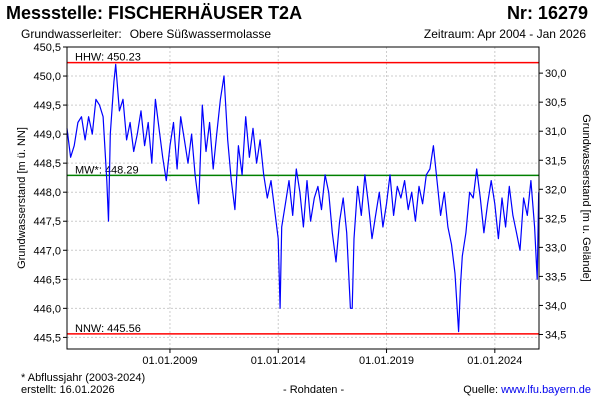 This screenshot has height=400, width=600. Describe the element at coordinates (47, 309) in the screenshot. I see `y-tick-label-left: 446,0` at that location.